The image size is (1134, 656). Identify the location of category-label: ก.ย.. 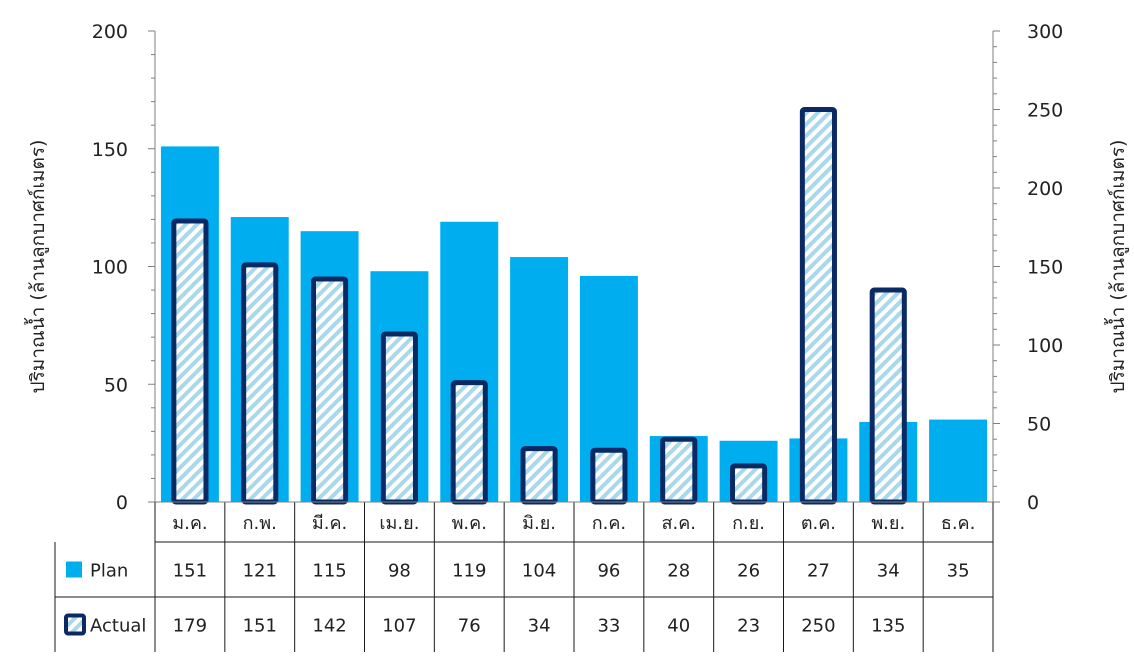
(748, 523).